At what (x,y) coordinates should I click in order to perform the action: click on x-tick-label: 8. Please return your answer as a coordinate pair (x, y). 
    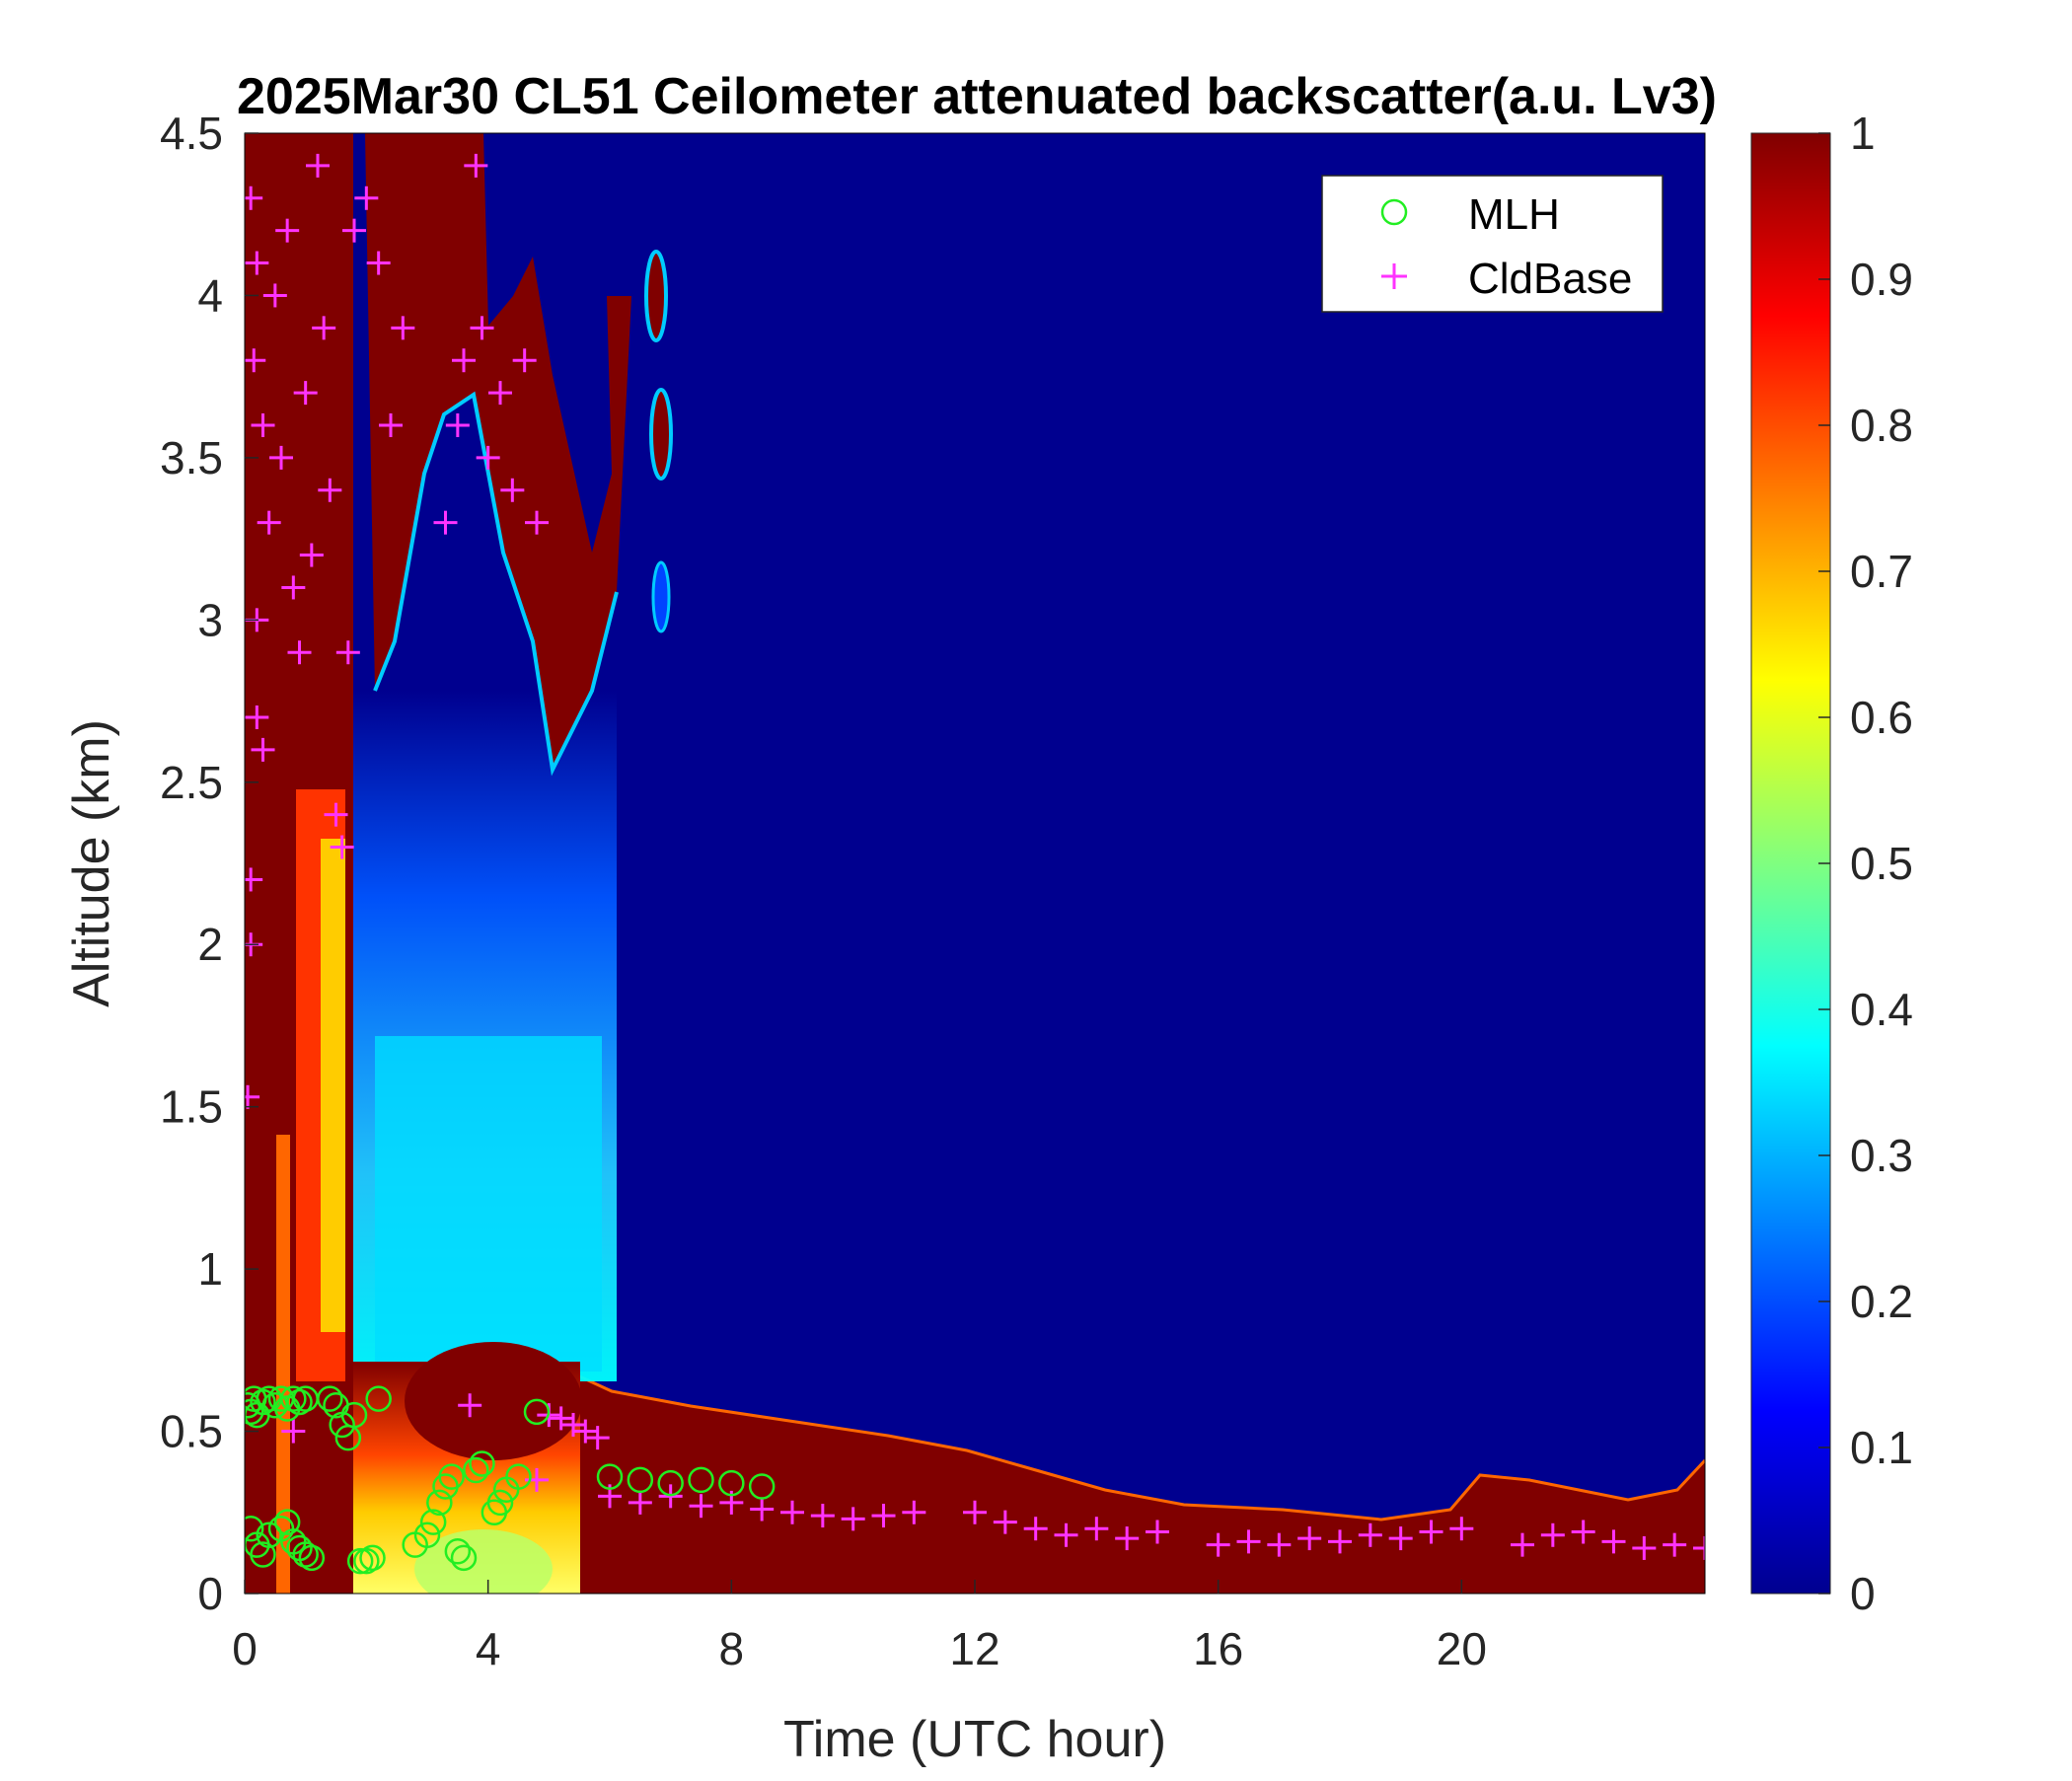
    Looking at the image, I should click on (732, 1648).